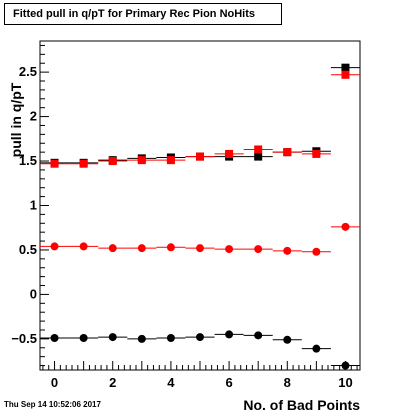  What do you see at coordinates (33, 205) in the screenshot?
I see `y-tick-label: 1` at bounding box center [33, 205].